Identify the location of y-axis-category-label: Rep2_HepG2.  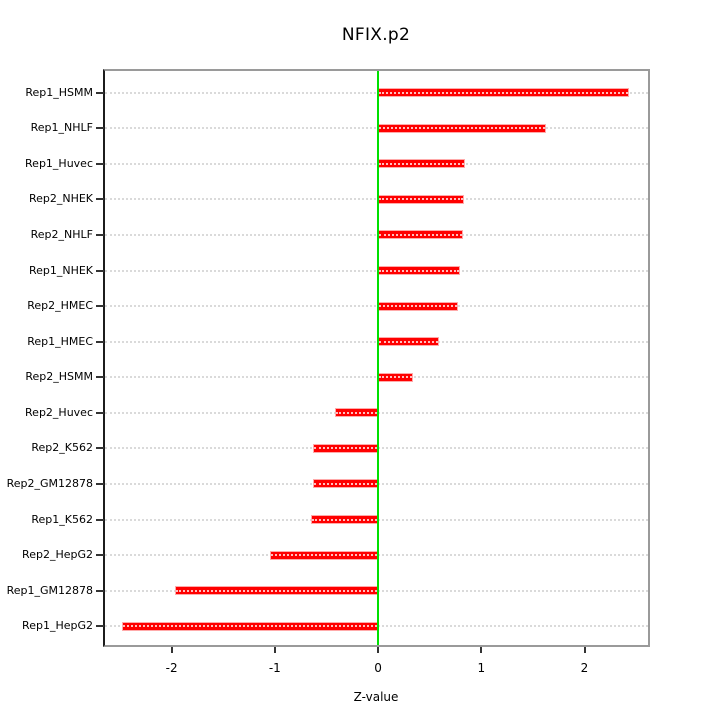
(57, 555).